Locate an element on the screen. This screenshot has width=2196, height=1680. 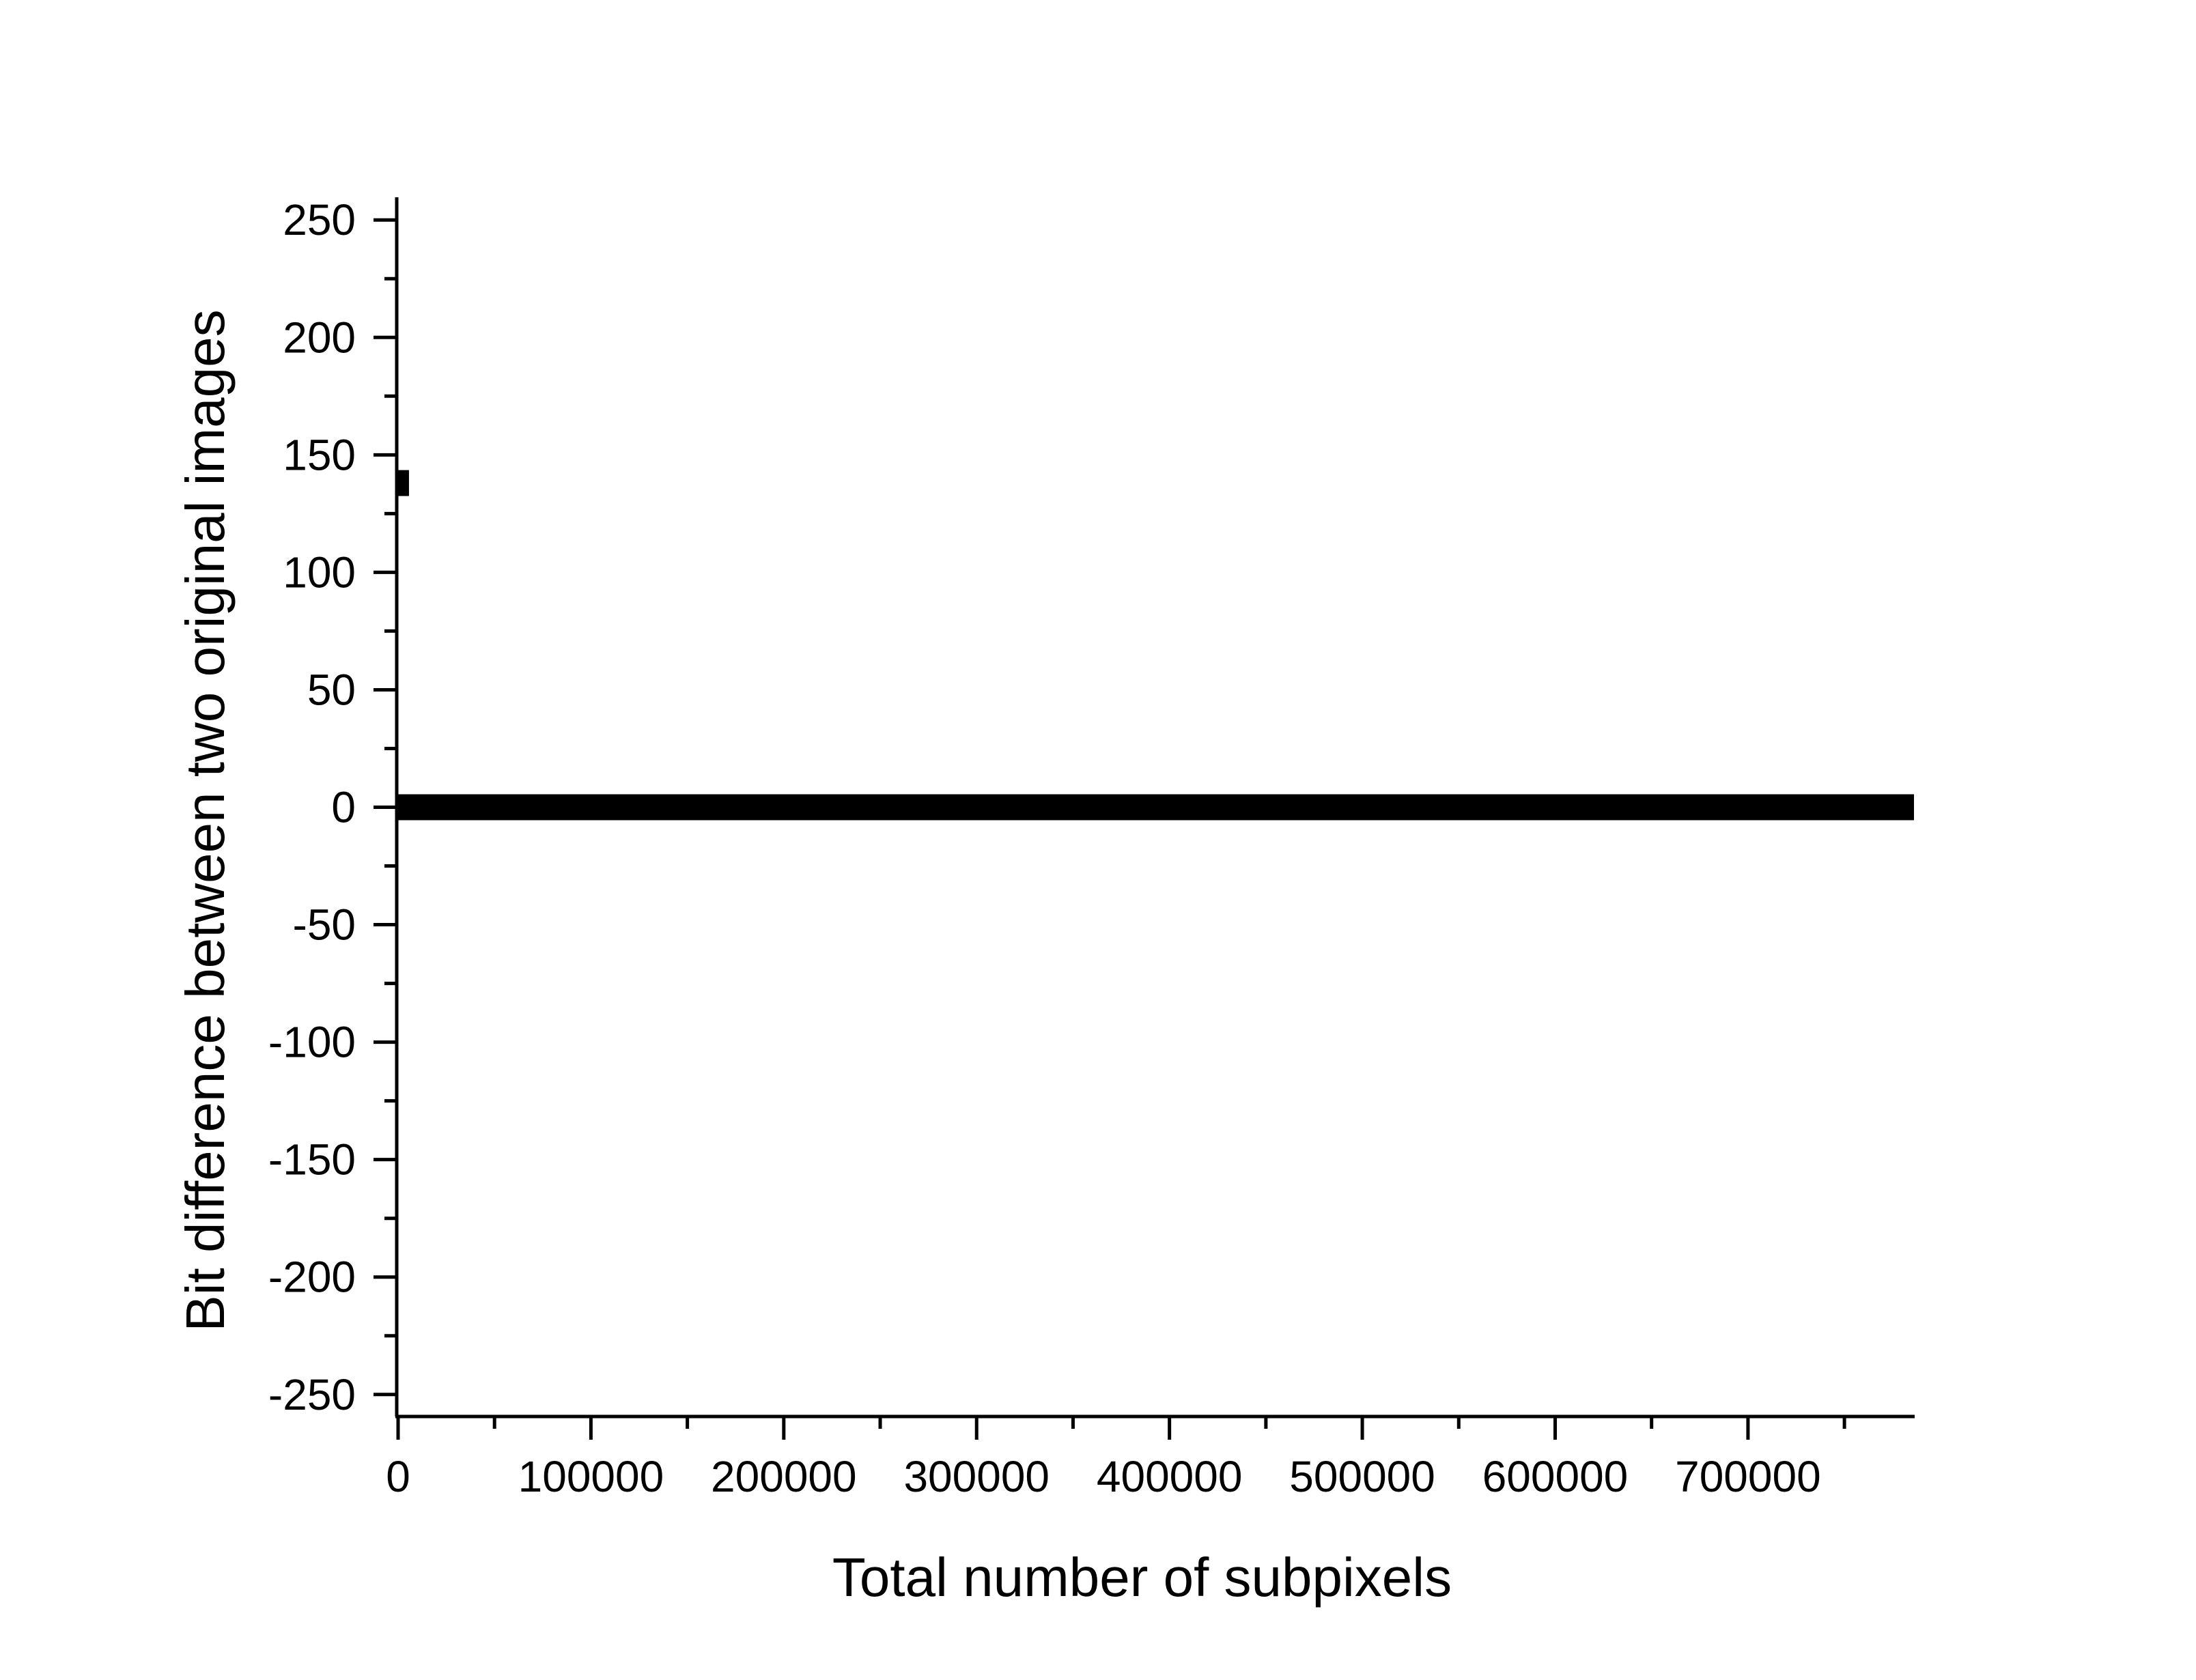
x-axis-title: Total number of subpixels is located at coordinates (1142, 1577).